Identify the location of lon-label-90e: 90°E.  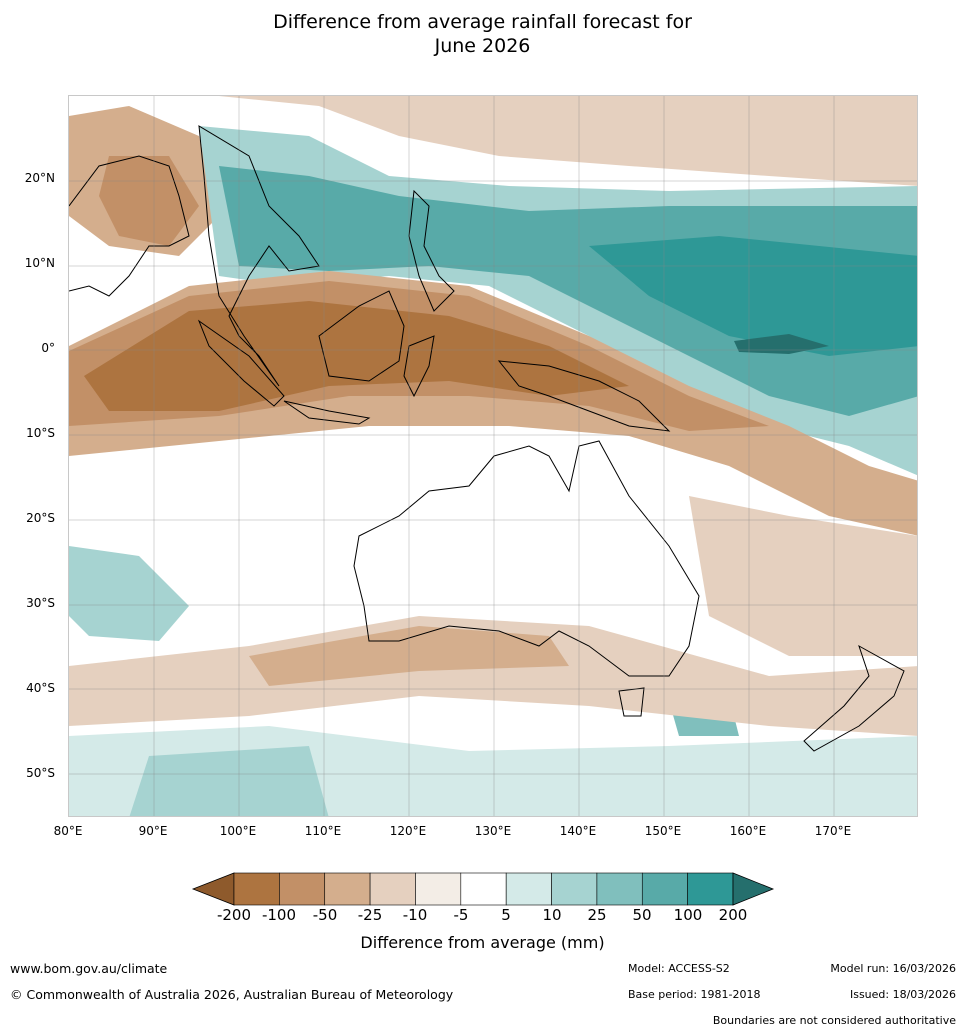
(153, 831).